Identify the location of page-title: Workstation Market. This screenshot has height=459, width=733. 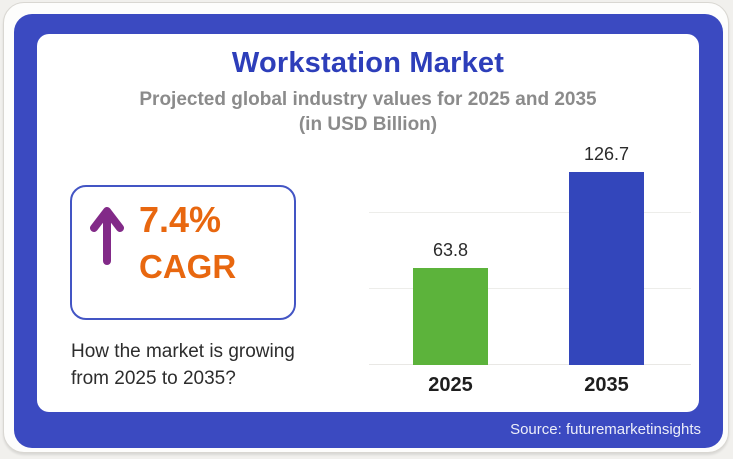
(368, 63).